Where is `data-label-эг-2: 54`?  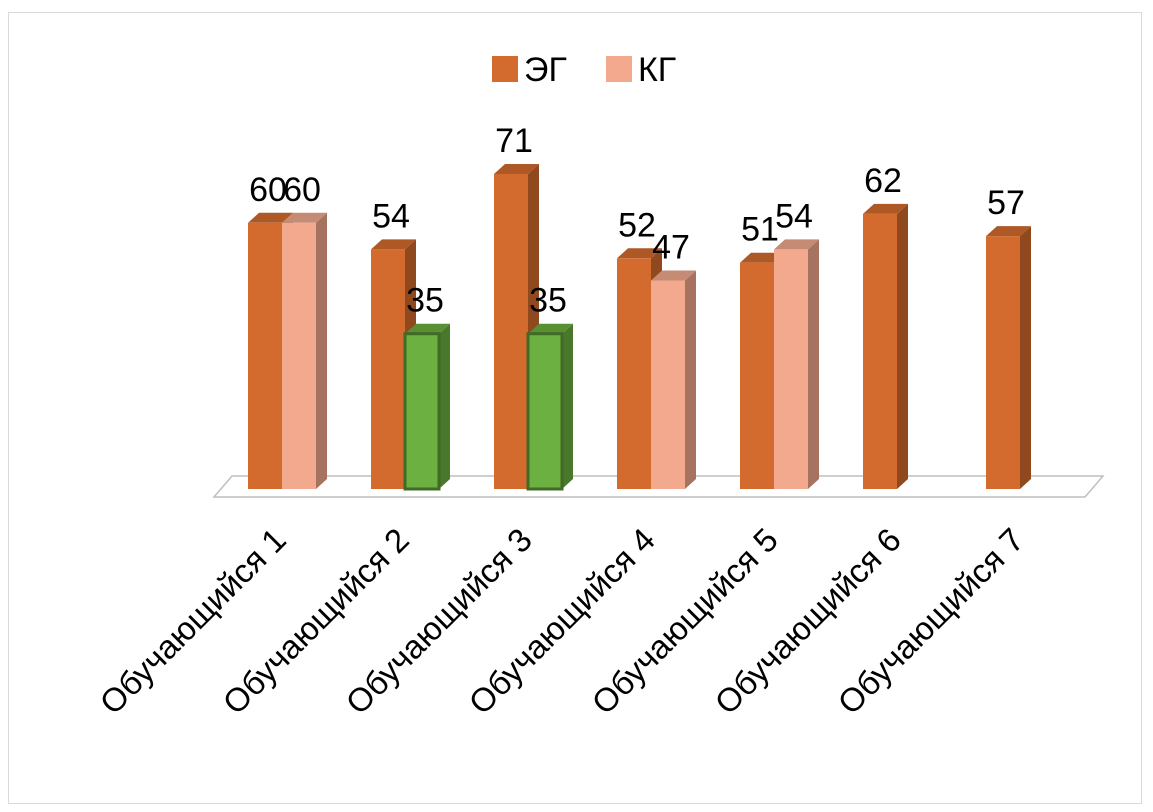 data-label-эг-2: 54 is located at coordinates (391, 216).